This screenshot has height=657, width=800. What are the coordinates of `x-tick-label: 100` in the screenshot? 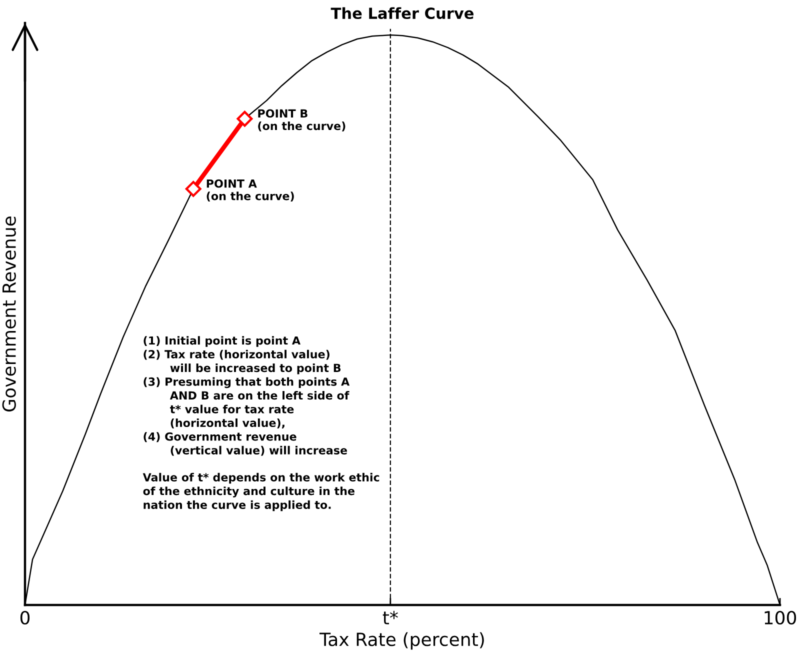 It's located at (780, 617).